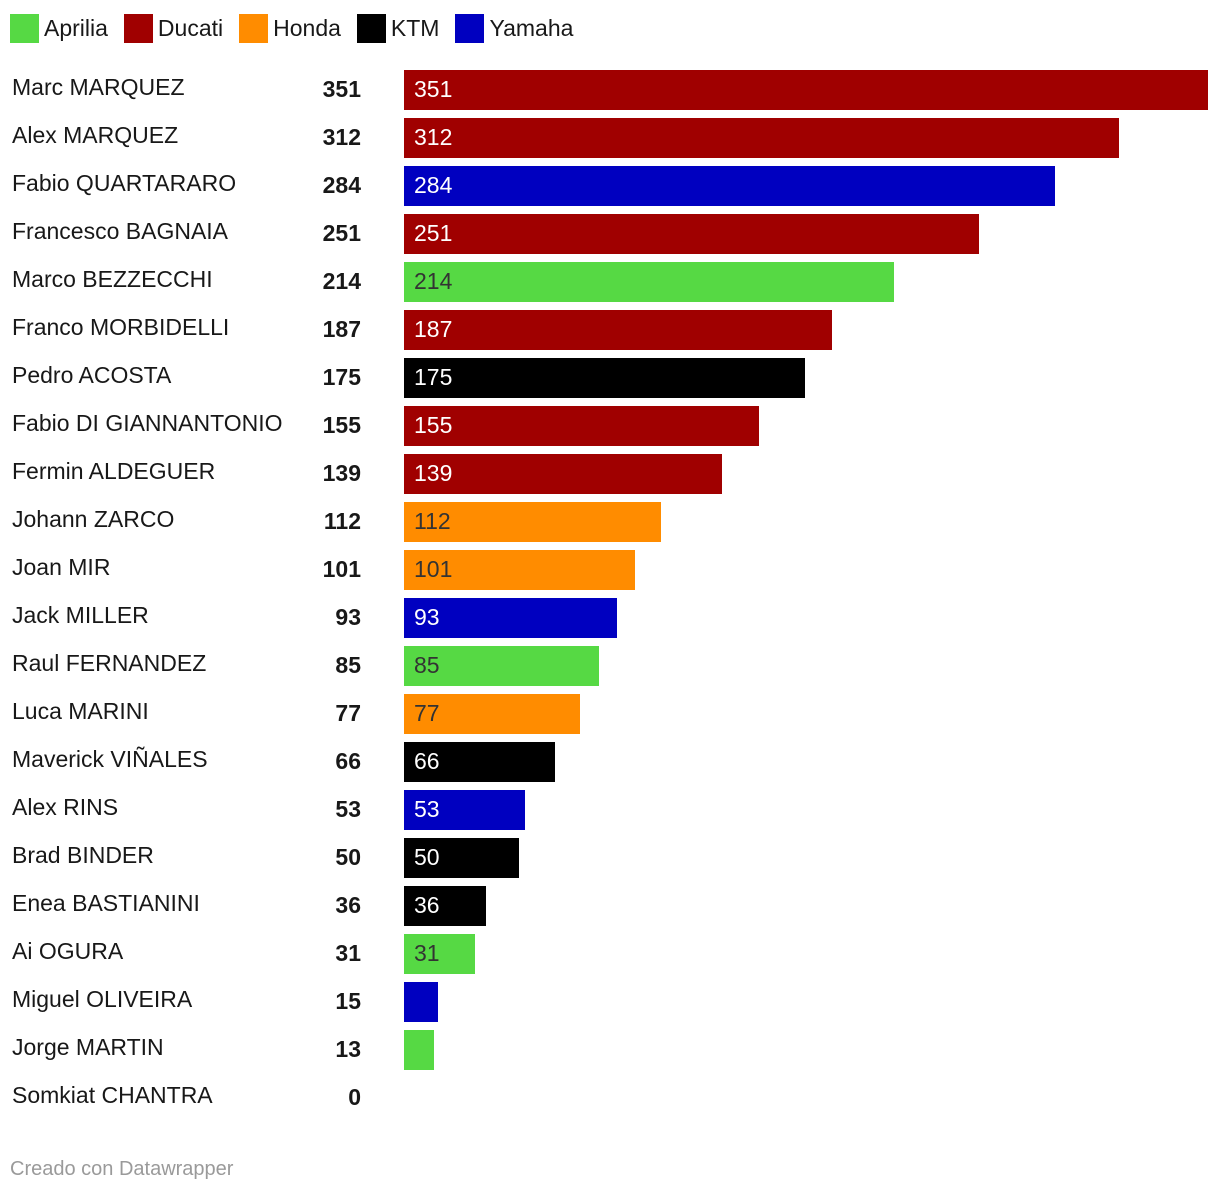 Image resolution: width=1220 pixels, height=1194 pixels. I want to click on points-value: 139, so click(342, 473).